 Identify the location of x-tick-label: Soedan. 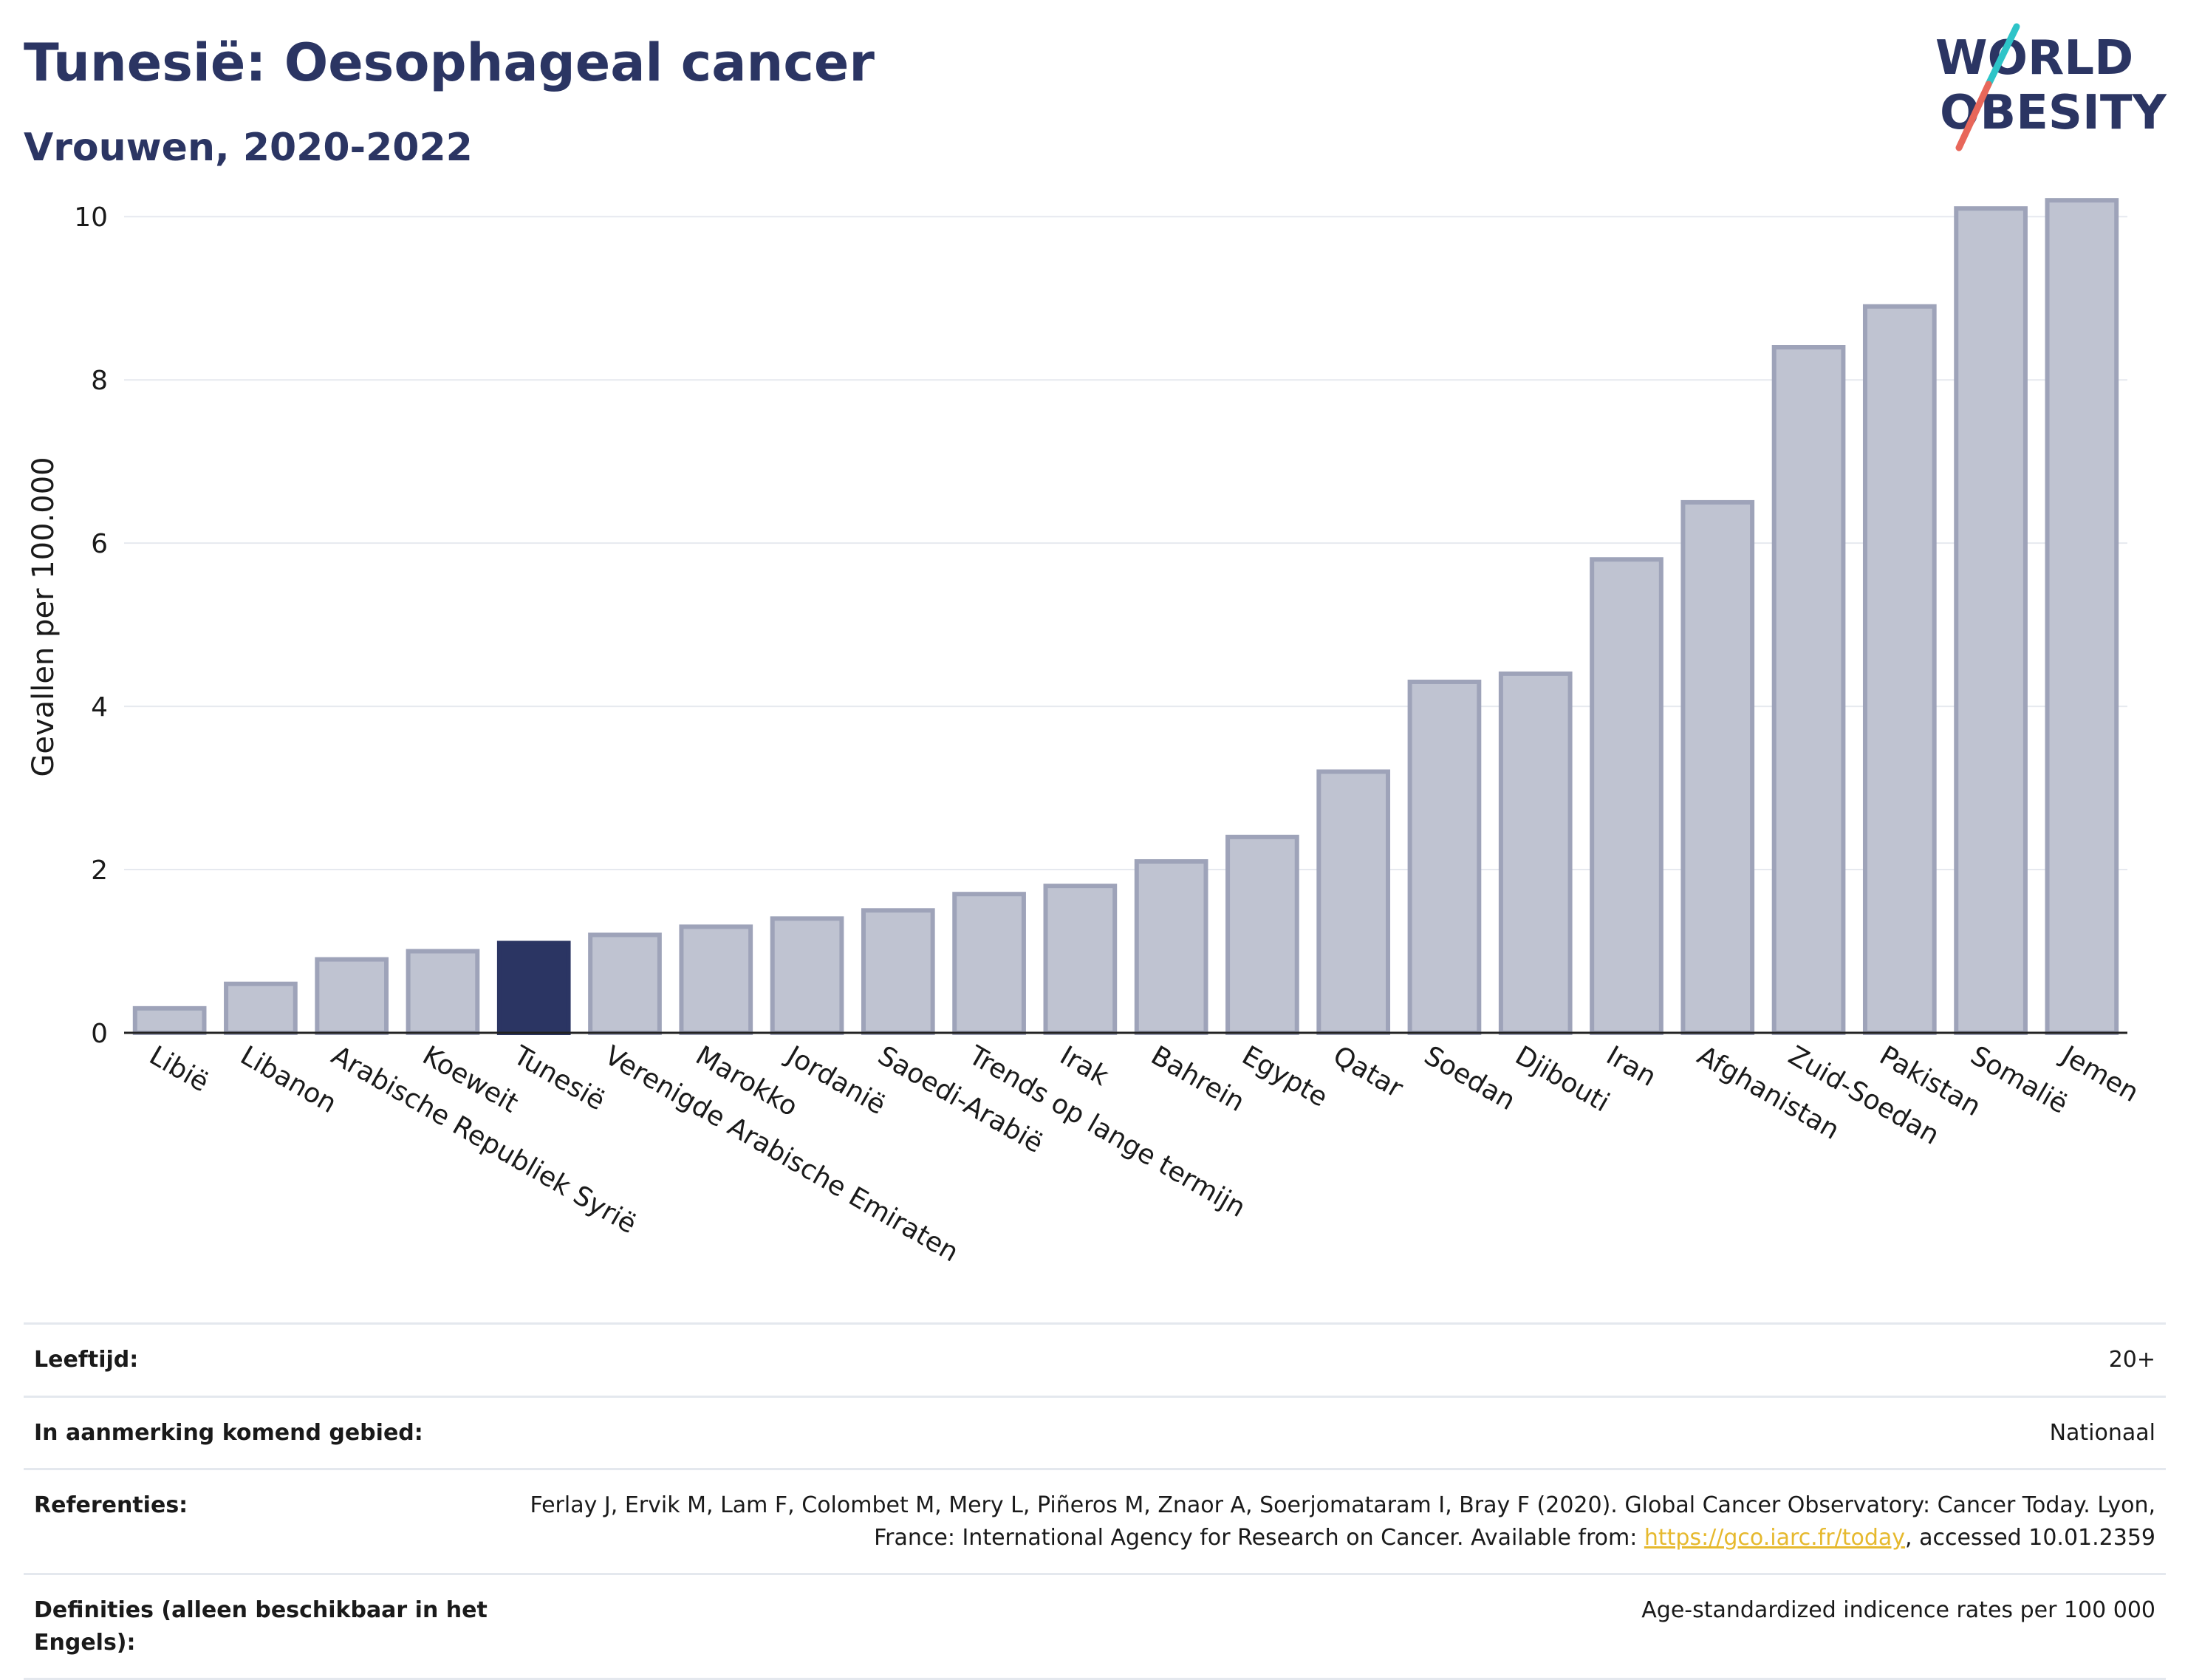
(1469, 1078).